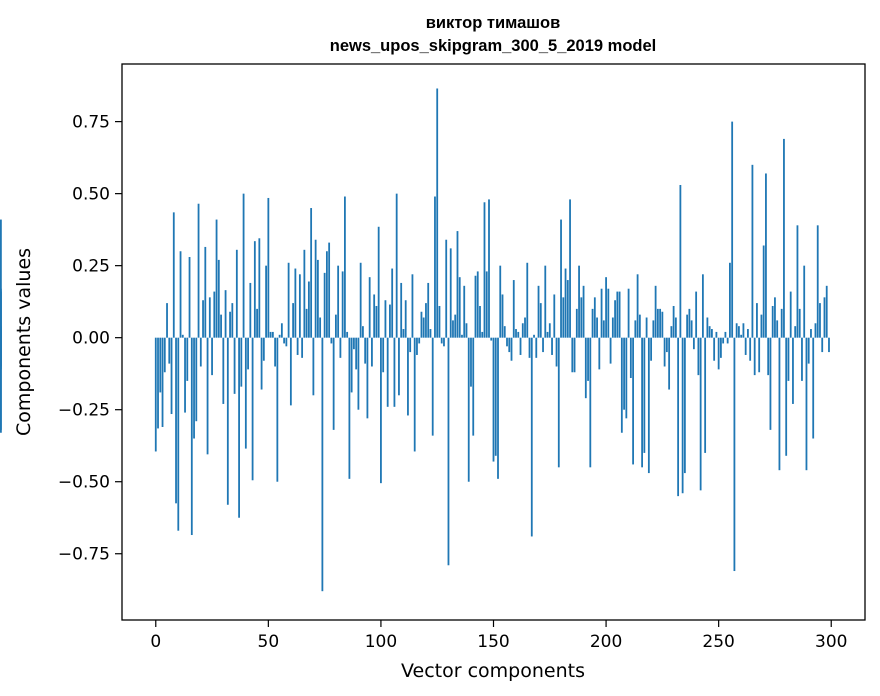 The image size is (880, 696). Describe the element at coordinates (493, 642) in the screenshot. I see `x-tick-label: 150` at that location.